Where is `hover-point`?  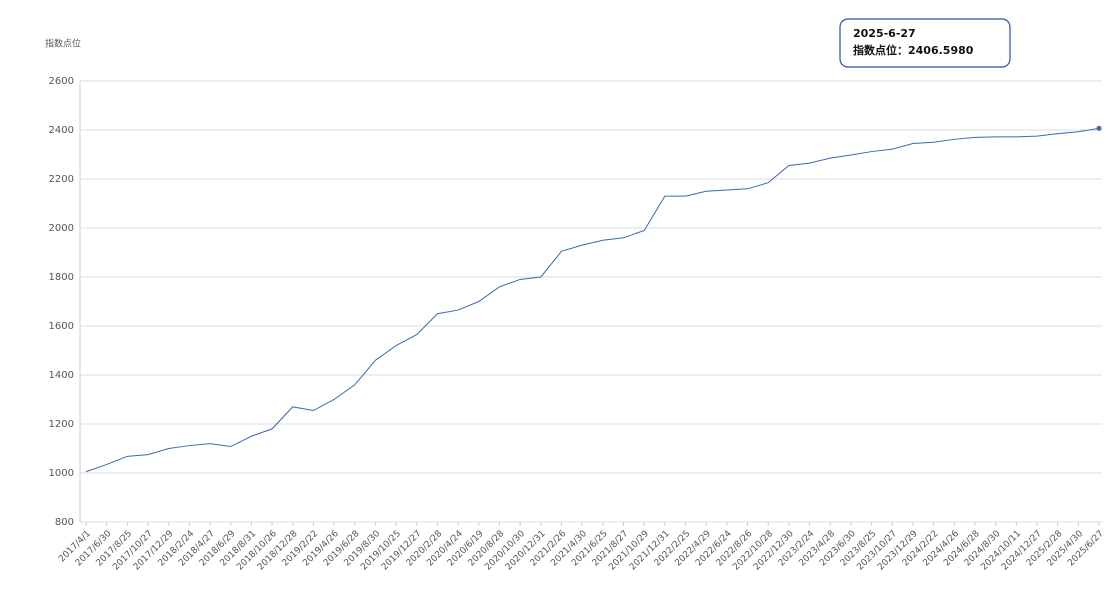 hover-point is located at coordinates (1099, 128).